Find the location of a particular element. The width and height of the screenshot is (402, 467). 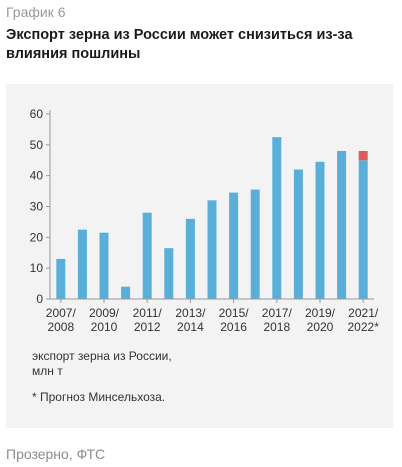

x-tick-label-top: 2017/ is located at coordinates (277, 313).